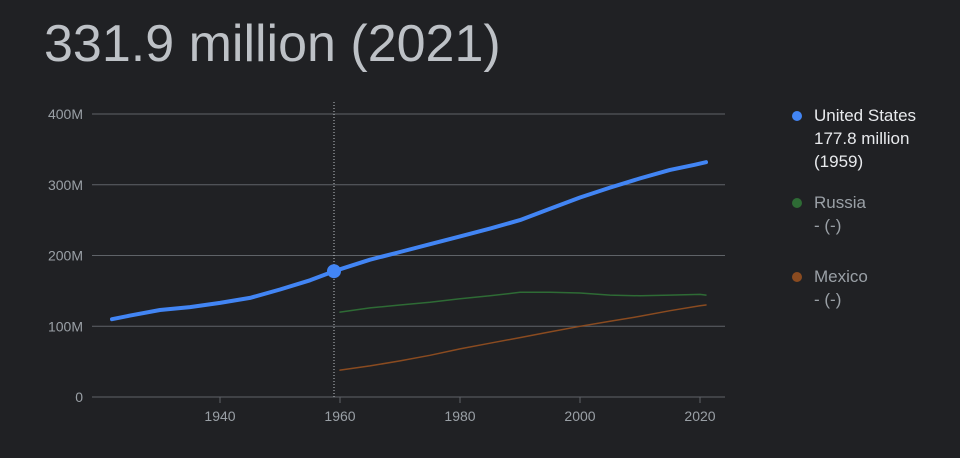  What do you see at coordinates (65, 326) in the screenshot?
I see `y-tick-label: 100M` at bounding box center [65, 326].